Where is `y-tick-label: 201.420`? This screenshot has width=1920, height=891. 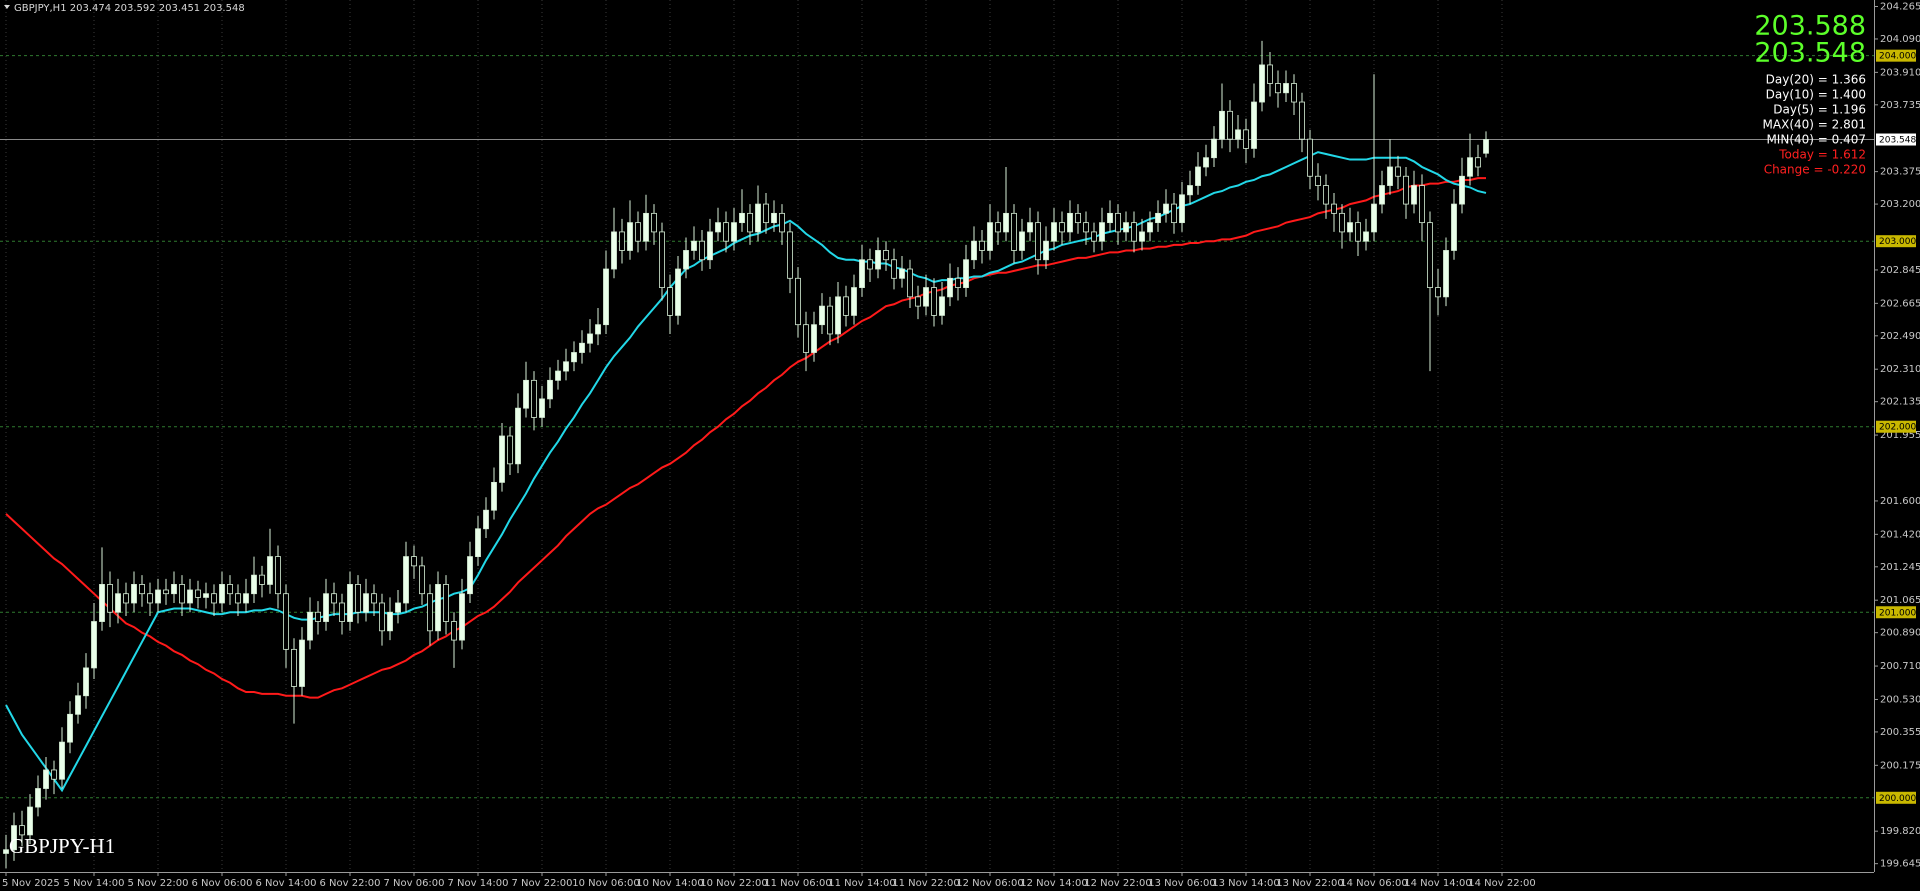 y-tick-label: 201.420 is located at coordinates (1900, 534).